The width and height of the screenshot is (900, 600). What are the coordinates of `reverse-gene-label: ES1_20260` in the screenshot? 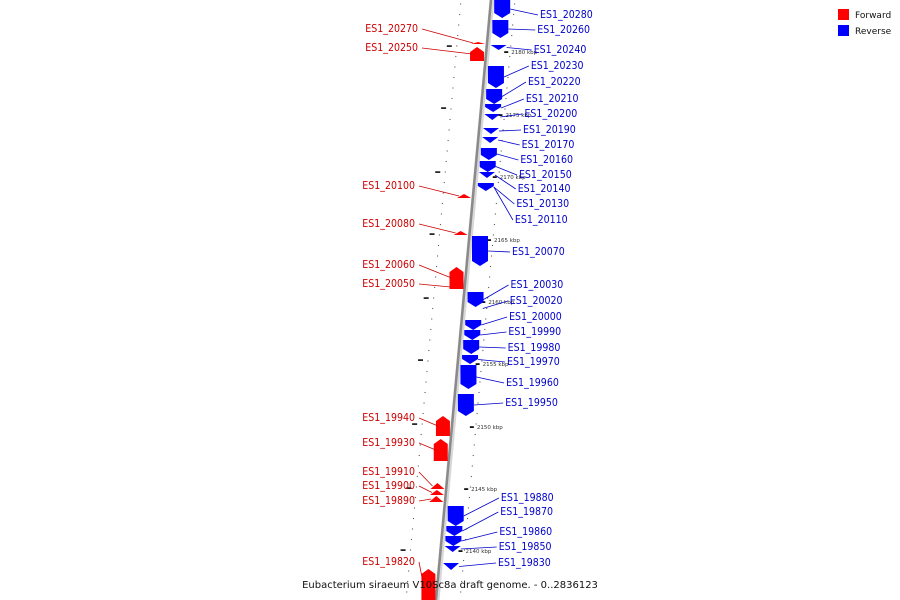 It's located at (563, 30).